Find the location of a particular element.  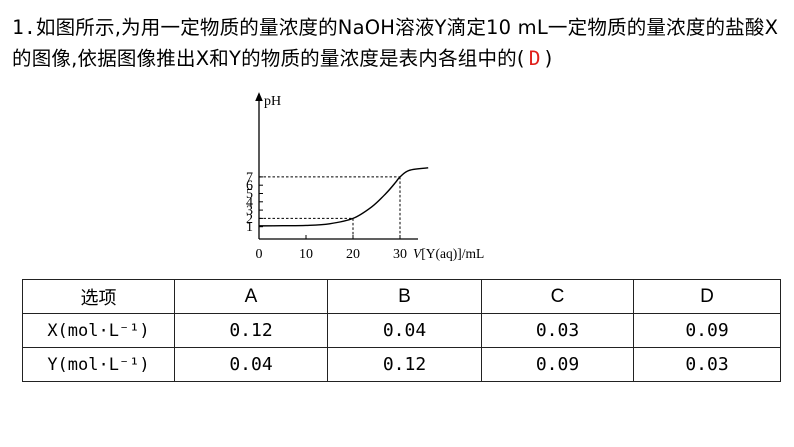

chart-axes is located at coordinates (336, 166).